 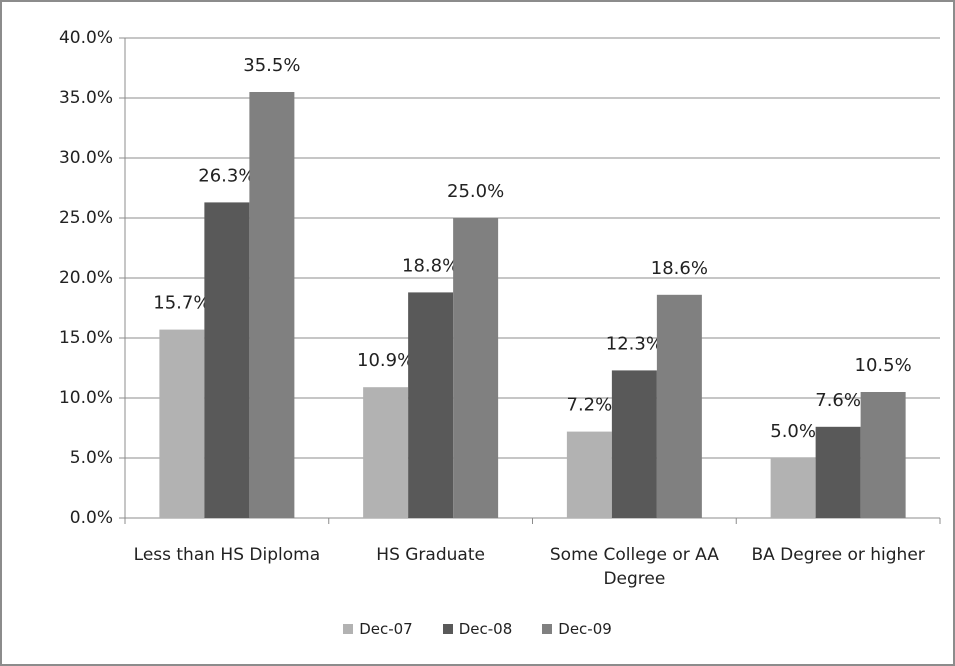 I want to click on y-tick-label: 25.0%, so click(x=86, y=218).